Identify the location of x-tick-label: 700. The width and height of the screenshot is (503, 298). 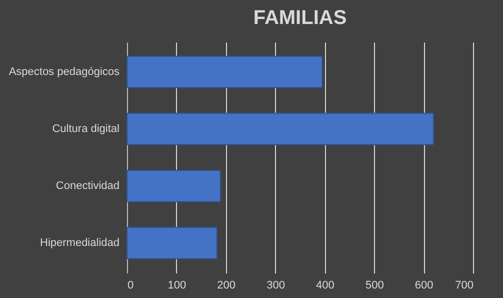
(464, 286).